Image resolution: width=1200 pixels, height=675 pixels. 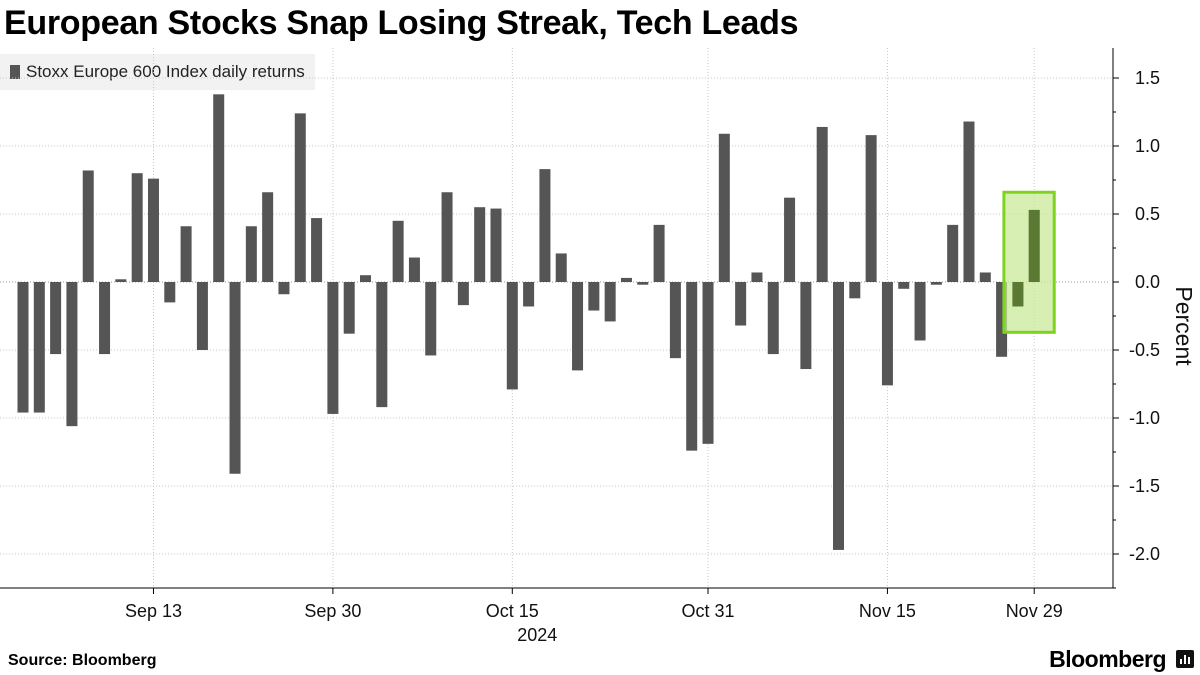 I want to click on y-tick-label: 0.0, so click(x=1147, y=282).